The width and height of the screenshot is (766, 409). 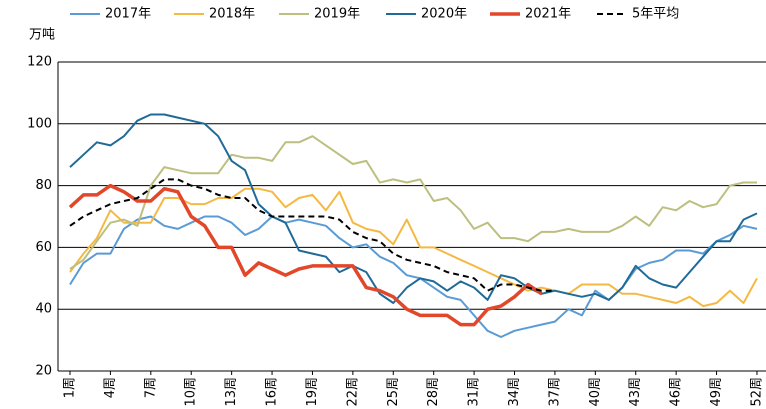 I want to click on x-tick-label: 13周, so click(x=231, y=392).